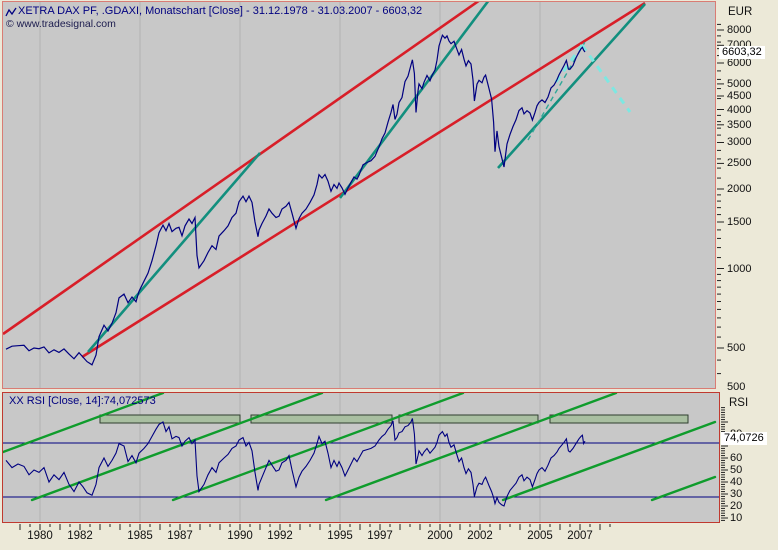  I want to click on price-tick-label-1500: 1500, so click(739, 221).